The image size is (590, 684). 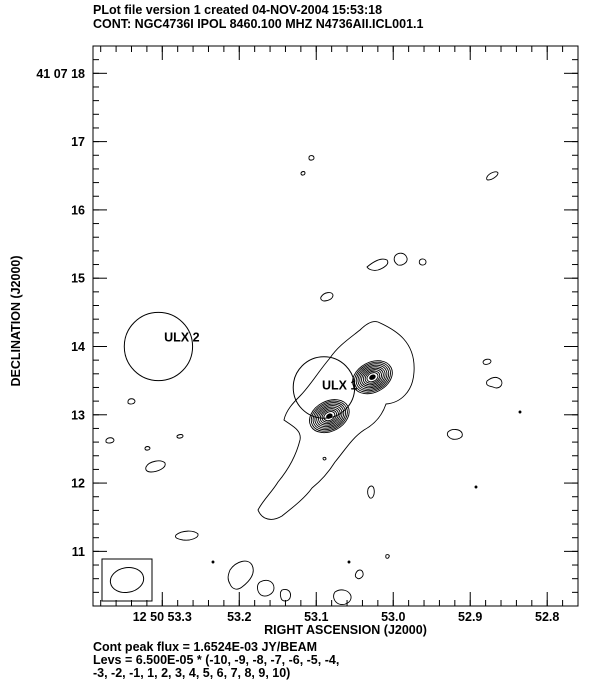 What do you see at coordinates (162, 617) in the screenshot?
I see `x-tick-label: 12 50 53.3` at bounding box center [162, 617].